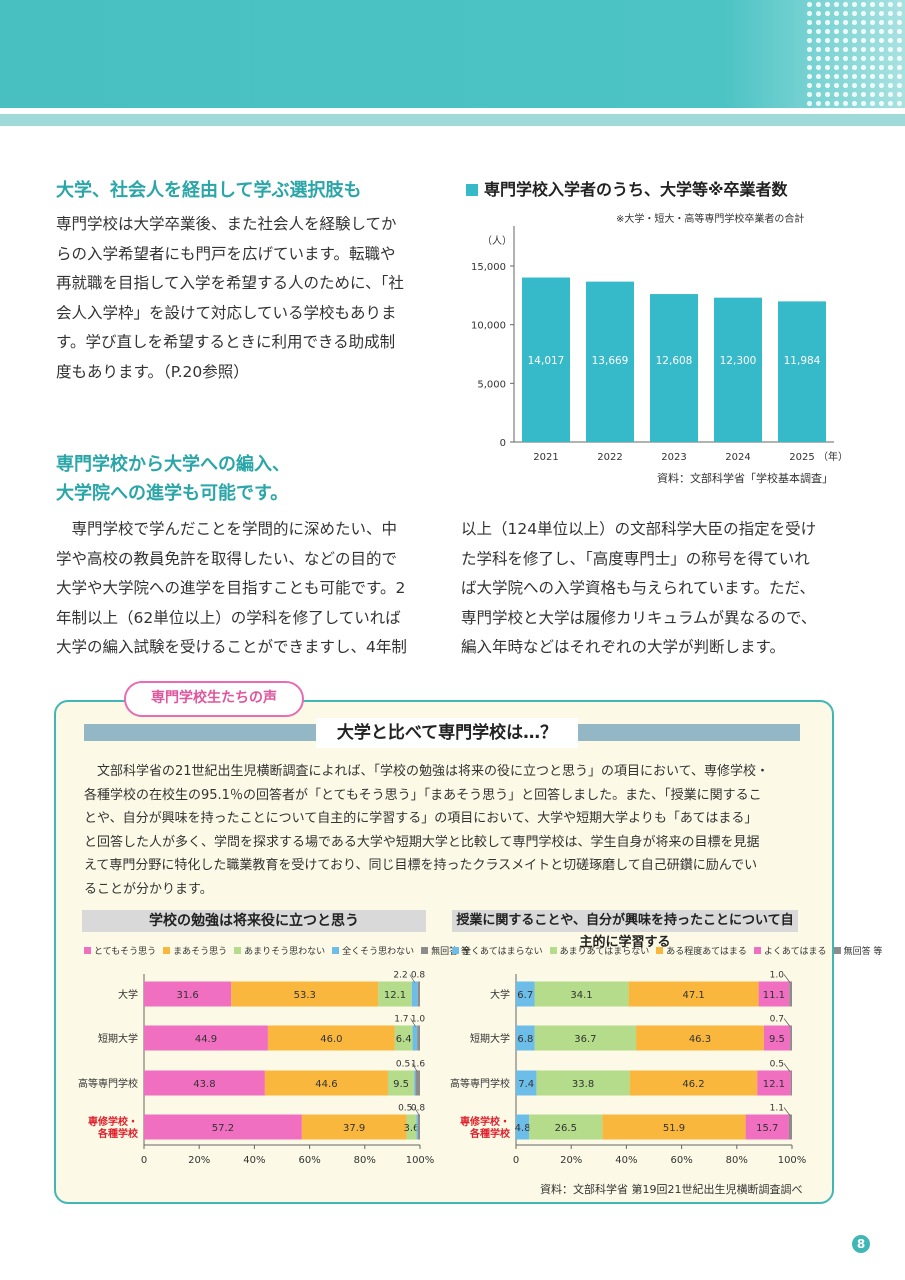  I want to click on segment-label: 44.9, so click(206, 1039).